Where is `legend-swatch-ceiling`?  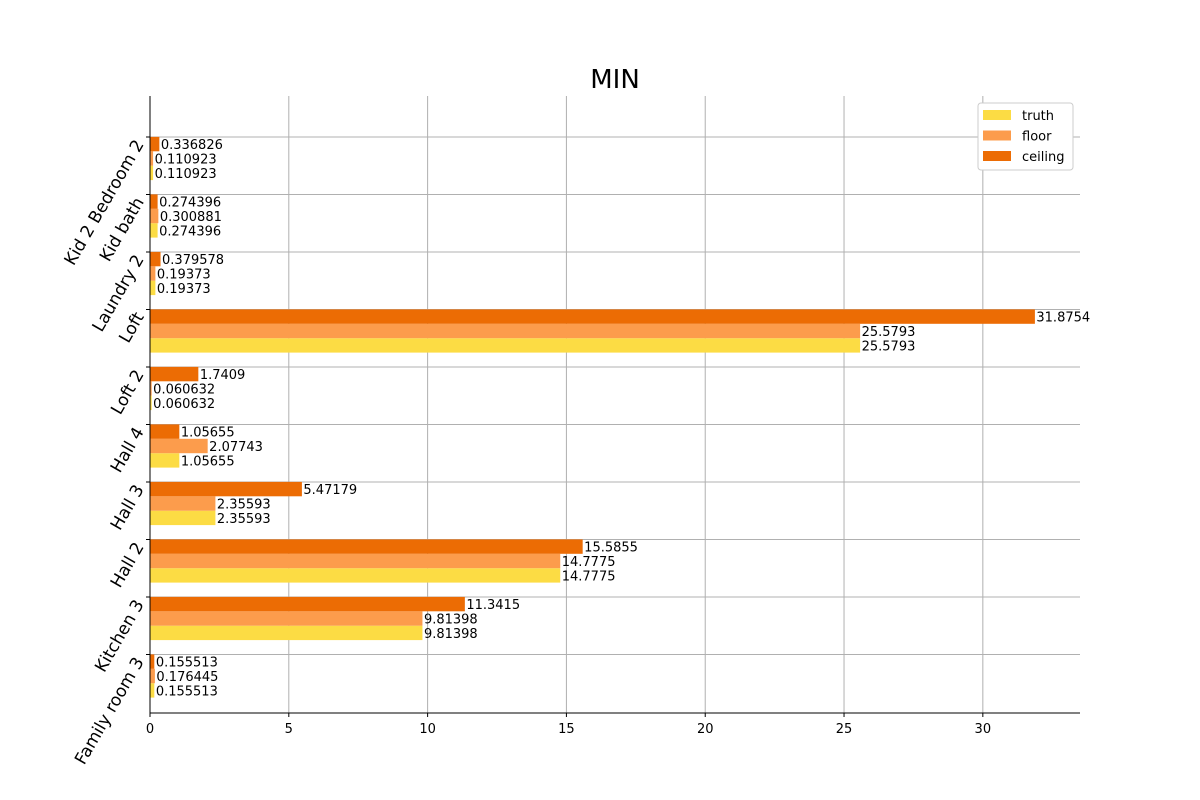 legend-swatch-ceiling is located at coordinates (997, 156).